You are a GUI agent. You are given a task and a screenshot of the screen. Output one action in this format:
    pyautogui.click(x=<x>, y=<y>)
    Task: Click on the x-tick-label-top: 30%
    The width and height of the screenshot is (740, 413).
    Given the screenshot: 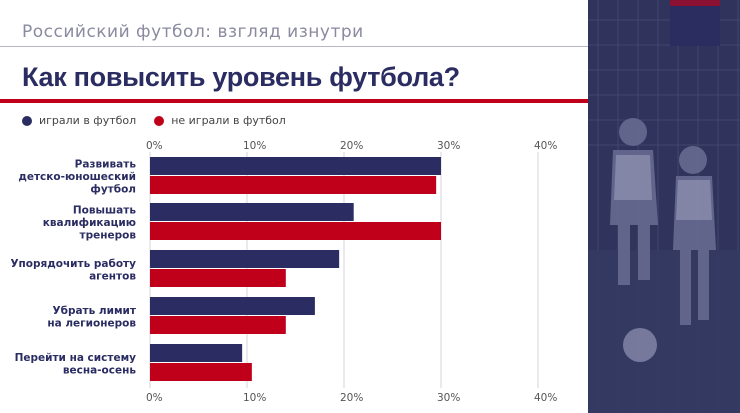 What is the action you would take?
    pyautogui.click(x=448, y=146)
    